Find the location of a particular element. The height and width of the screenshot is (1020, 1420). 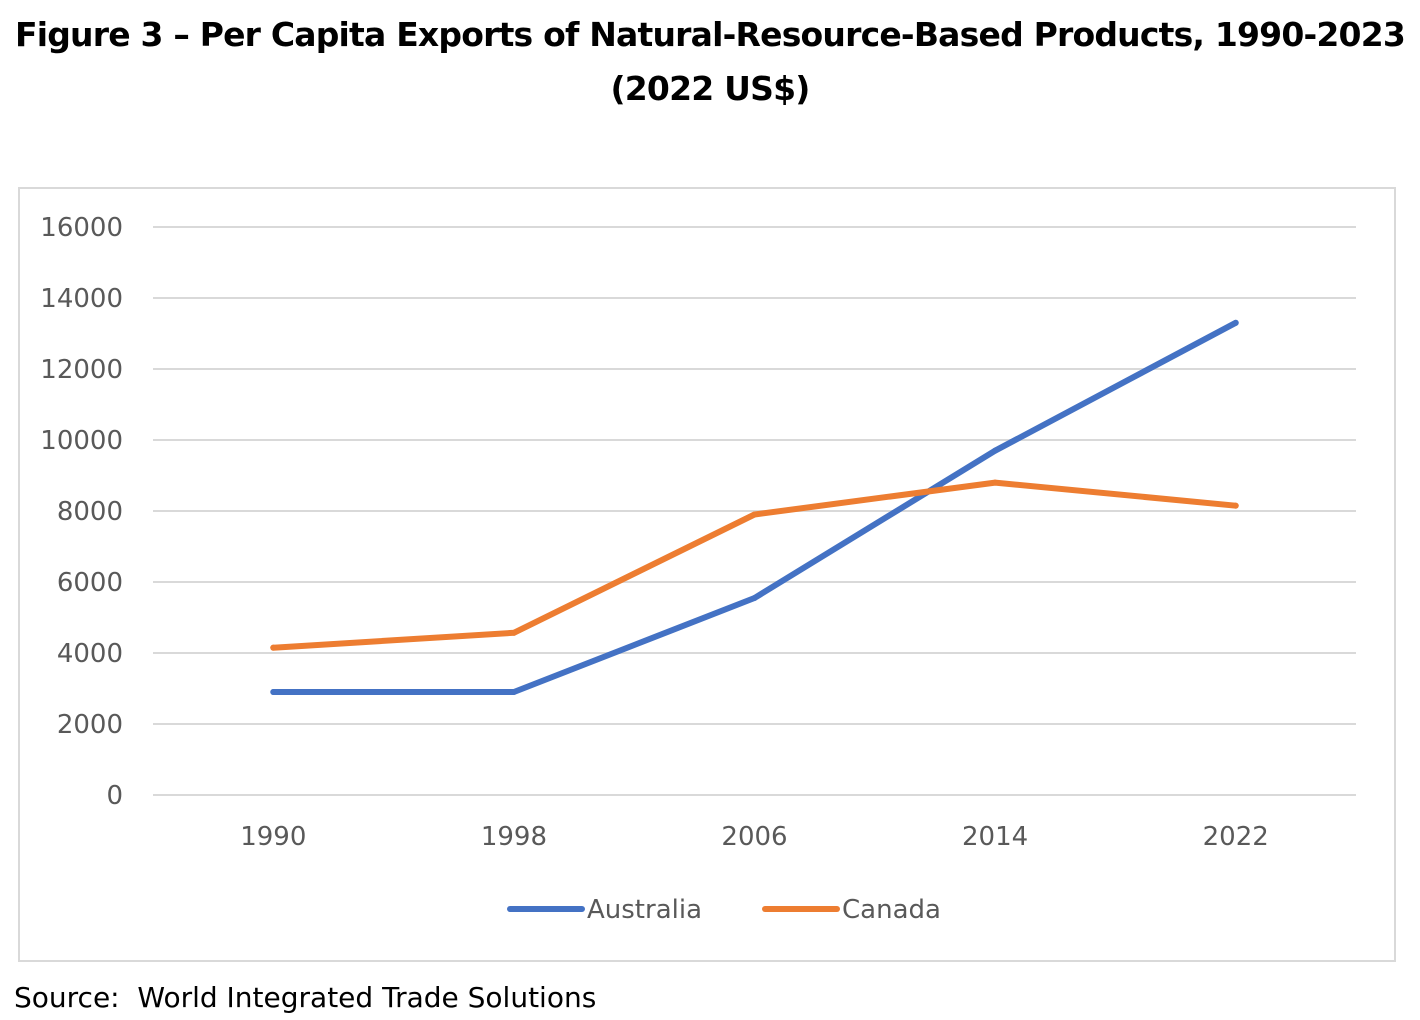

y-tick-label-16000: 16000 is located at coordinates (81, 228).